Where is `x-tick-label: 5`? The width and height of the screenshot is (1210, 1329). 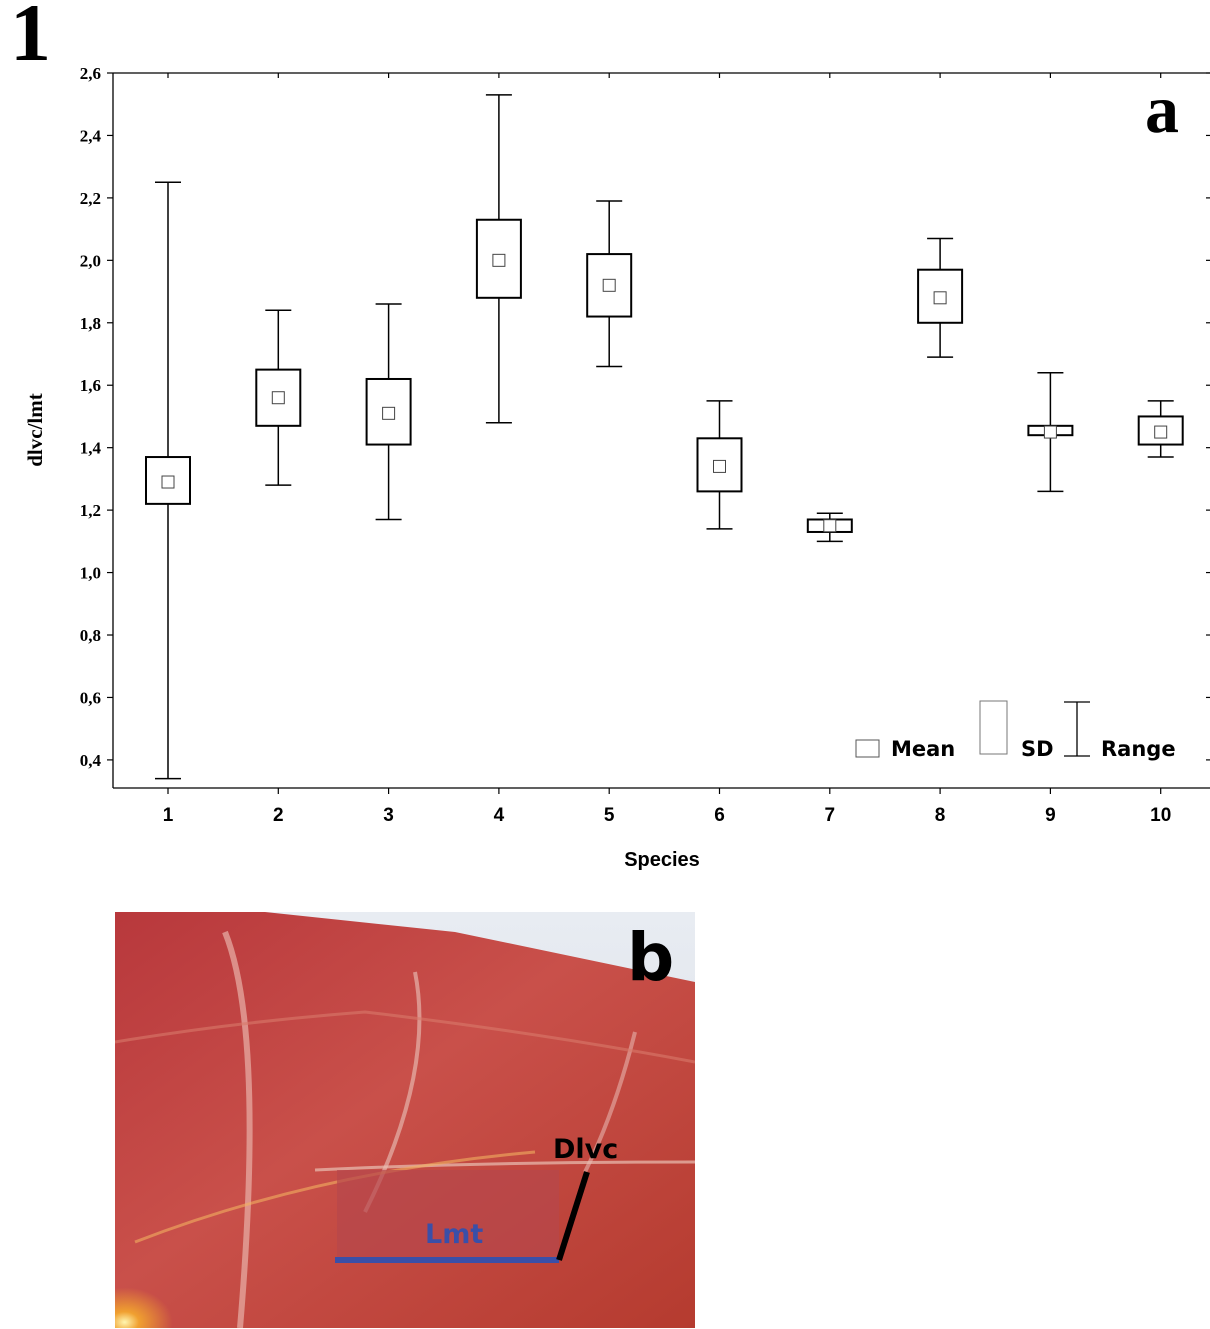 x-tick-label: 5 is located at coordinates (609, 815).